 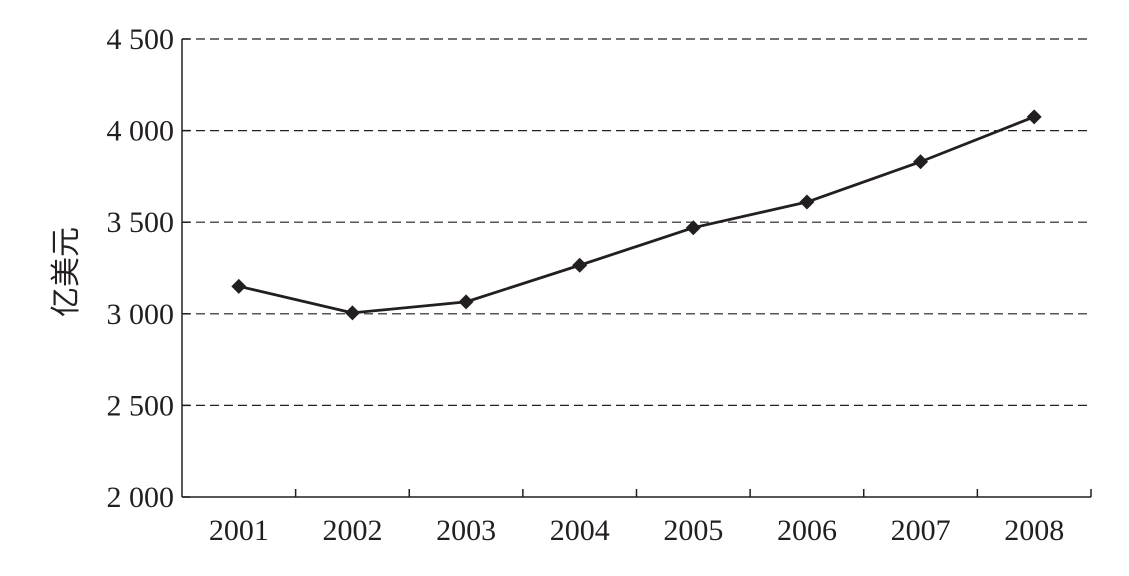 What do you see at coordinates (352, 530) in the screenshot?
I see `x-tick-label: 2002` at bounding box center [352, 530].